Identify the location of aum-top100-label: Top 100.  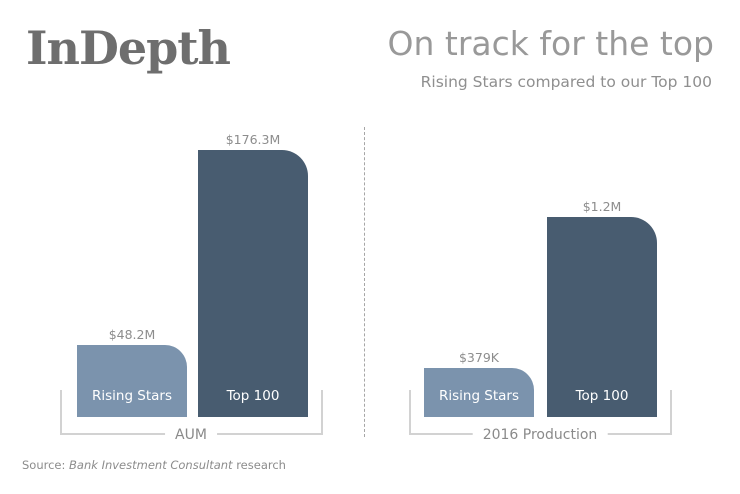
(253, 396).